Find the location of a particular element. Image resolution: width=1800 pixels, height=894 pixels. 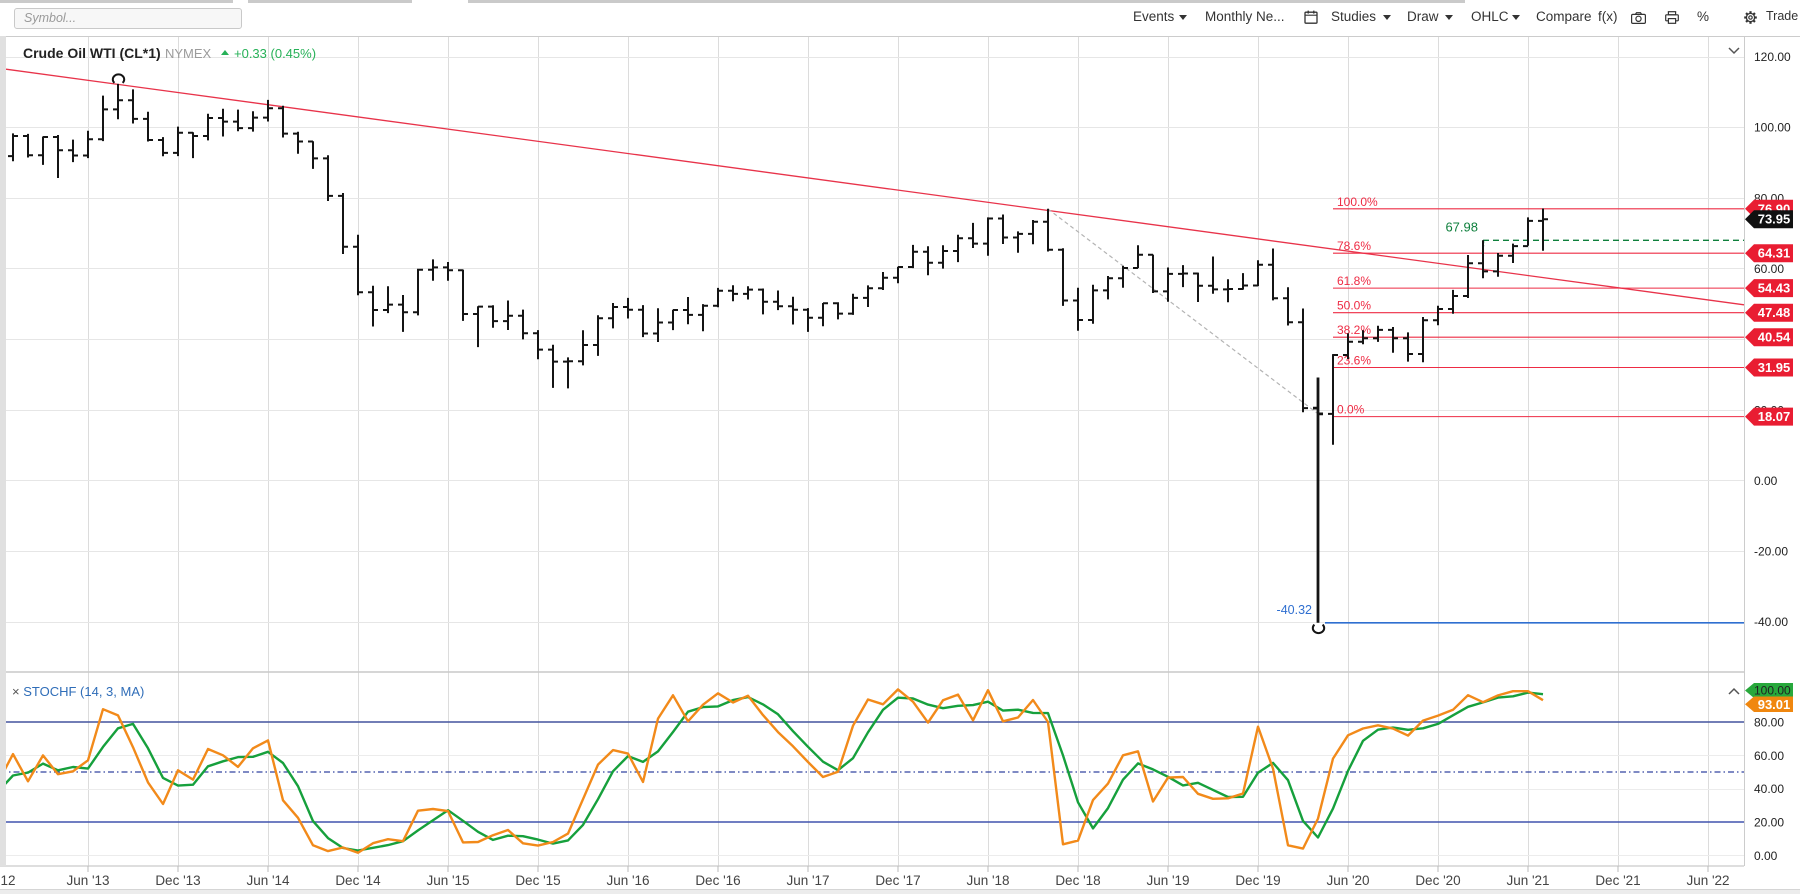

svg-text: 80.00 is located at coordinates (1769, 723).